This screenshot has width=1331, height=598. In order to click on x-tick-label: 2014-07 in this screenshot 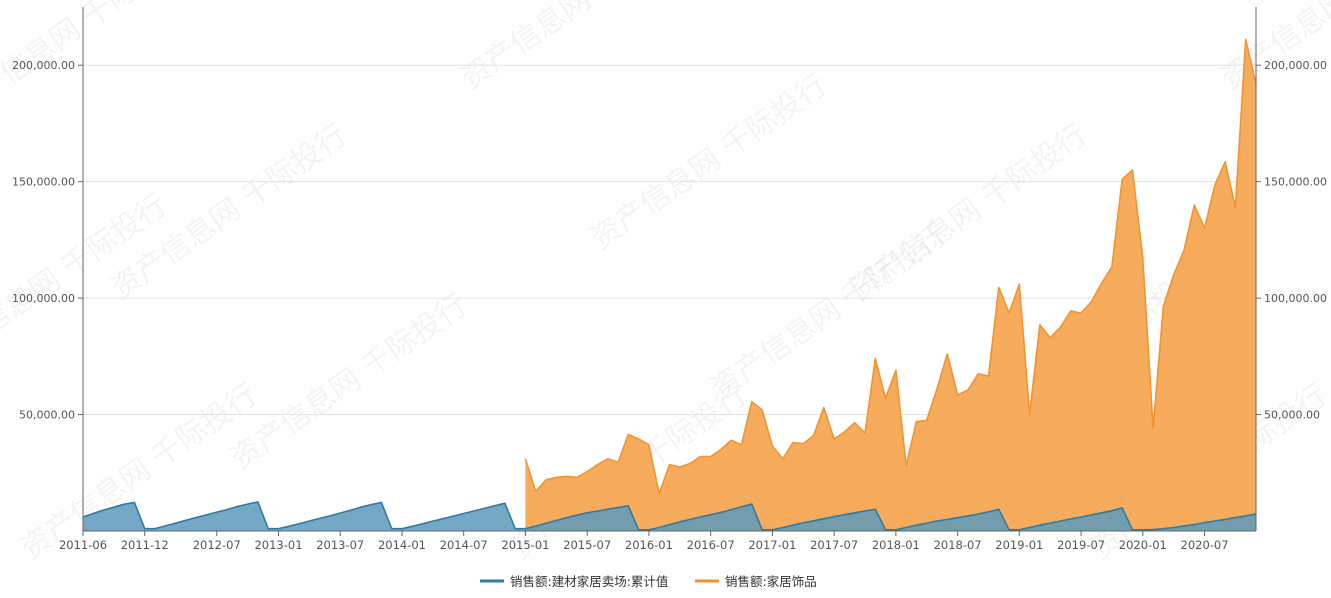, I will do `click(464, 545)`.